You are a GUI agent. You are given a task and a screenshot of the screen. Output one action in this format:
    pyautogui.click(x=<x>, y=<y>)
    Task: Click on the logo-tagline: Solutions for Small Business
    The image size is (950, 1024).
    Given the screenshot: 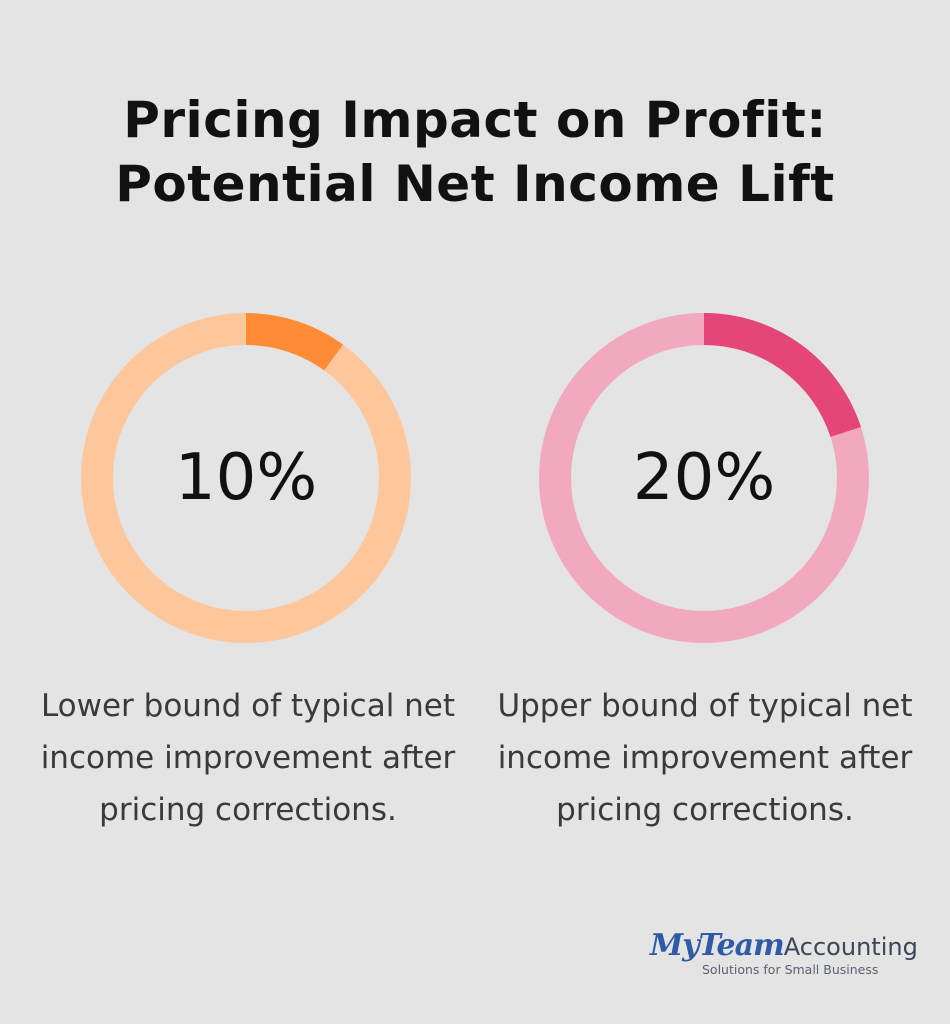 What is the action you would take?
    pyautogui.click(x=790, y=969)
    